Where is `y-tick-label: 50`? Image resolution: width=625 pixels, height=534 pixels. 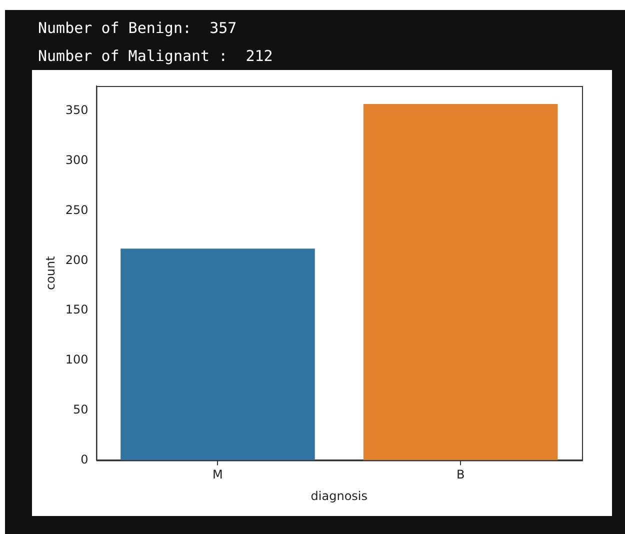
y-tick-label: 50 is located at coordinates (80, 409).